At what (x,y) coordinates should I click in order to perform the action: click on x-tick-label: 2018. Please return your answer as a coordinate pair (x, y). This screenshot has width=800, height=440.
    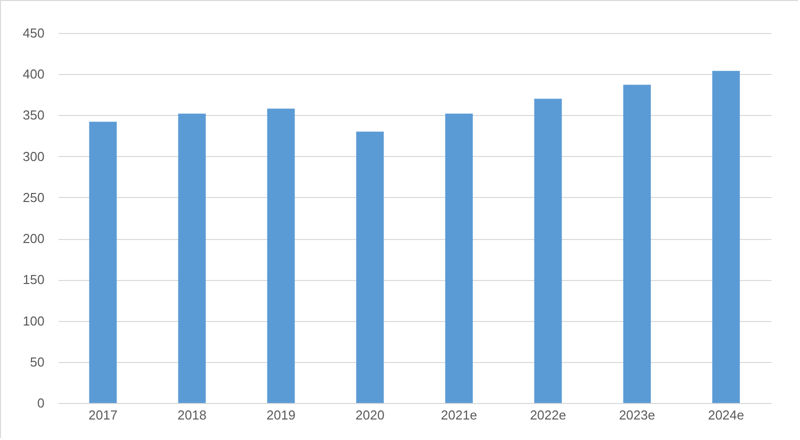
    Looking at the image, I should click on (192, 415).